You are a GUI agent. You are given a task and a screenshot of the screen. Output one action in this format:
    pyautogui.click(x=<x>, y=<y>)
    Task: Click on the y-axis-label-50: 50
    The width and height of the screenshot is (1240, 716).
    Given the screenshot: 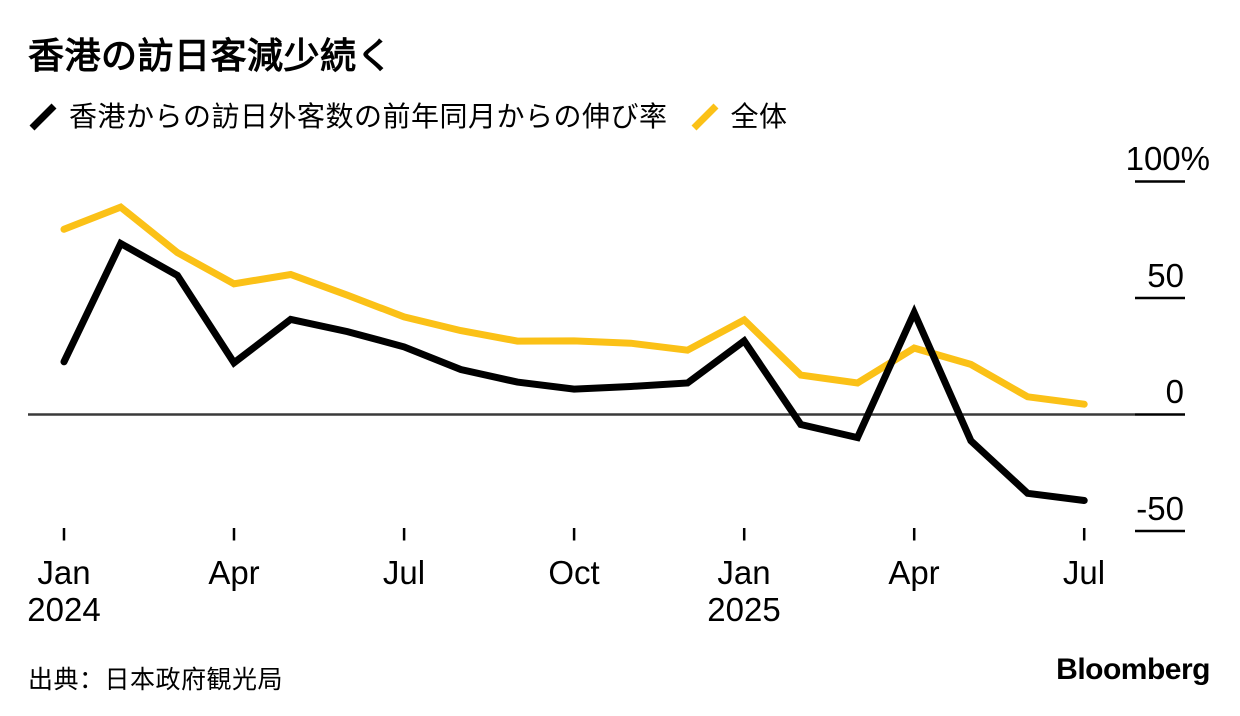 What is the action you would take?
    pyautogui.click(x=1165, y=275)
    